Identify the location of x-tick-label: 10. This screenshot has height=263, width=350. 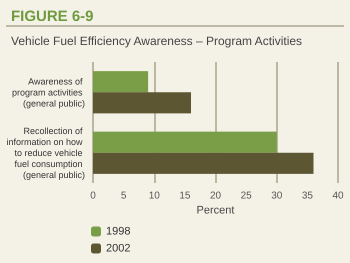
(154, 196).